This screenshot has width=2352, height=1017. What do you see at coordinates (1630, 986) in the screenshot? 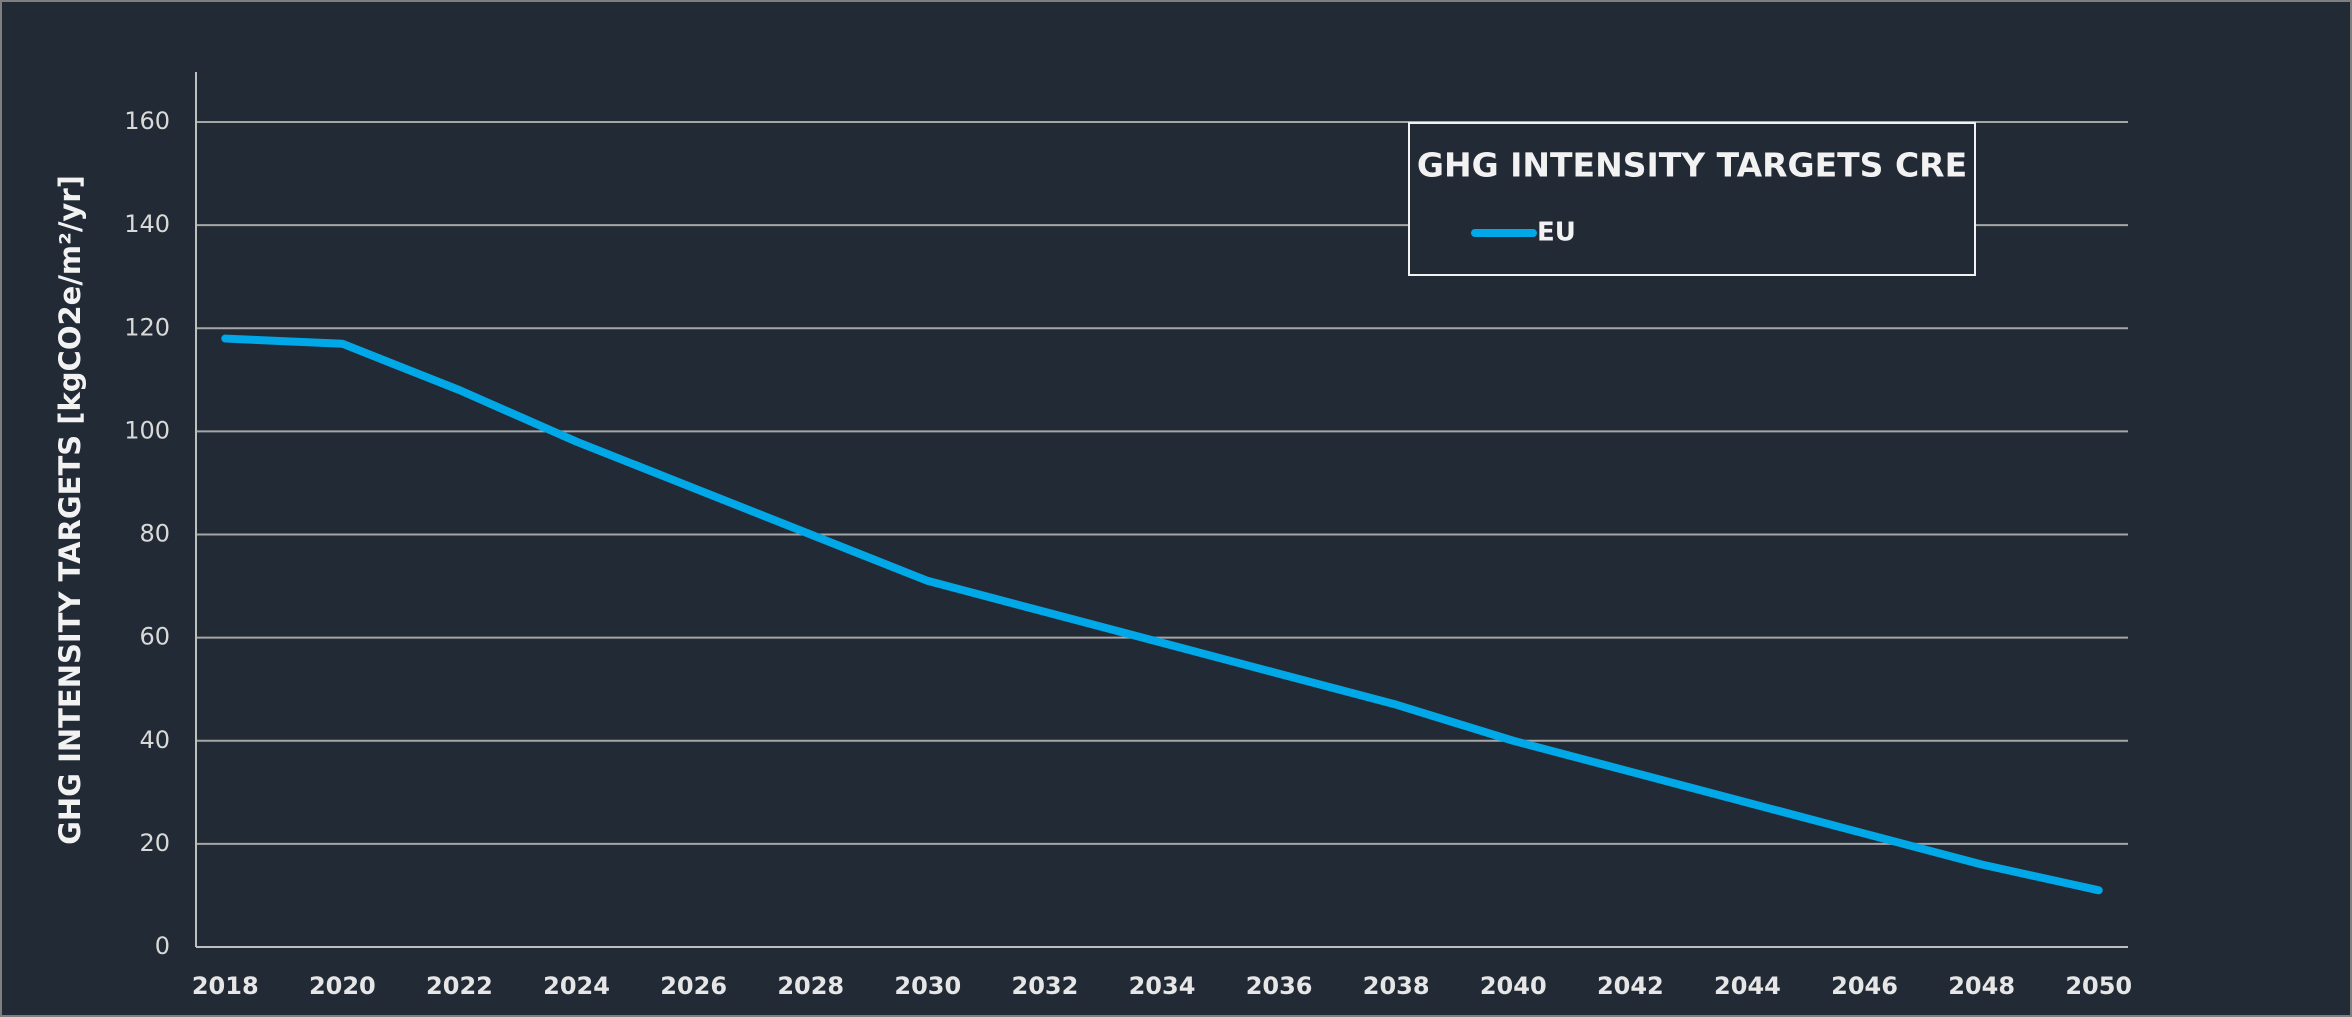
I see `x-tick-label: 2042` at bounding box center [1630, 986].